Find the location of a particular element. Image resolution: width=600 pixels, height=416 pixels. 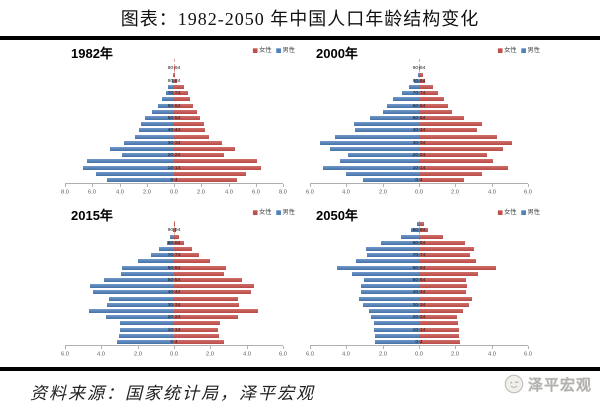

smiley-logo-icon is located at coordinates (514, 384).